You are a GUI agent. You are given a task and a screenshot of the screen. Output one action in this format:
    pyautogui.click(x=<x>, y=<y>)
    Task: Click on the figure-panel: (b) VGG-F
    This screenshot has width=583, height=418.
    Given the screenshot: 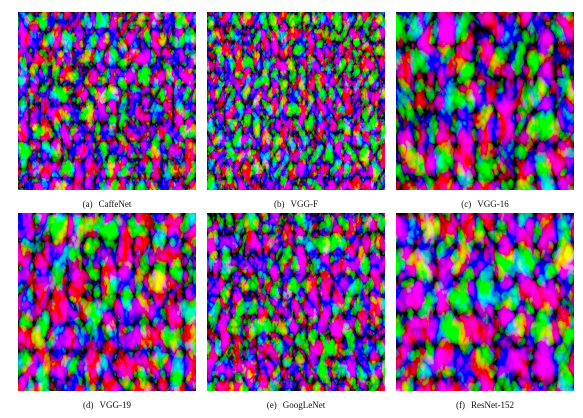 What is the action you would take?
    pyautogui.click(x=296, y=110)
    